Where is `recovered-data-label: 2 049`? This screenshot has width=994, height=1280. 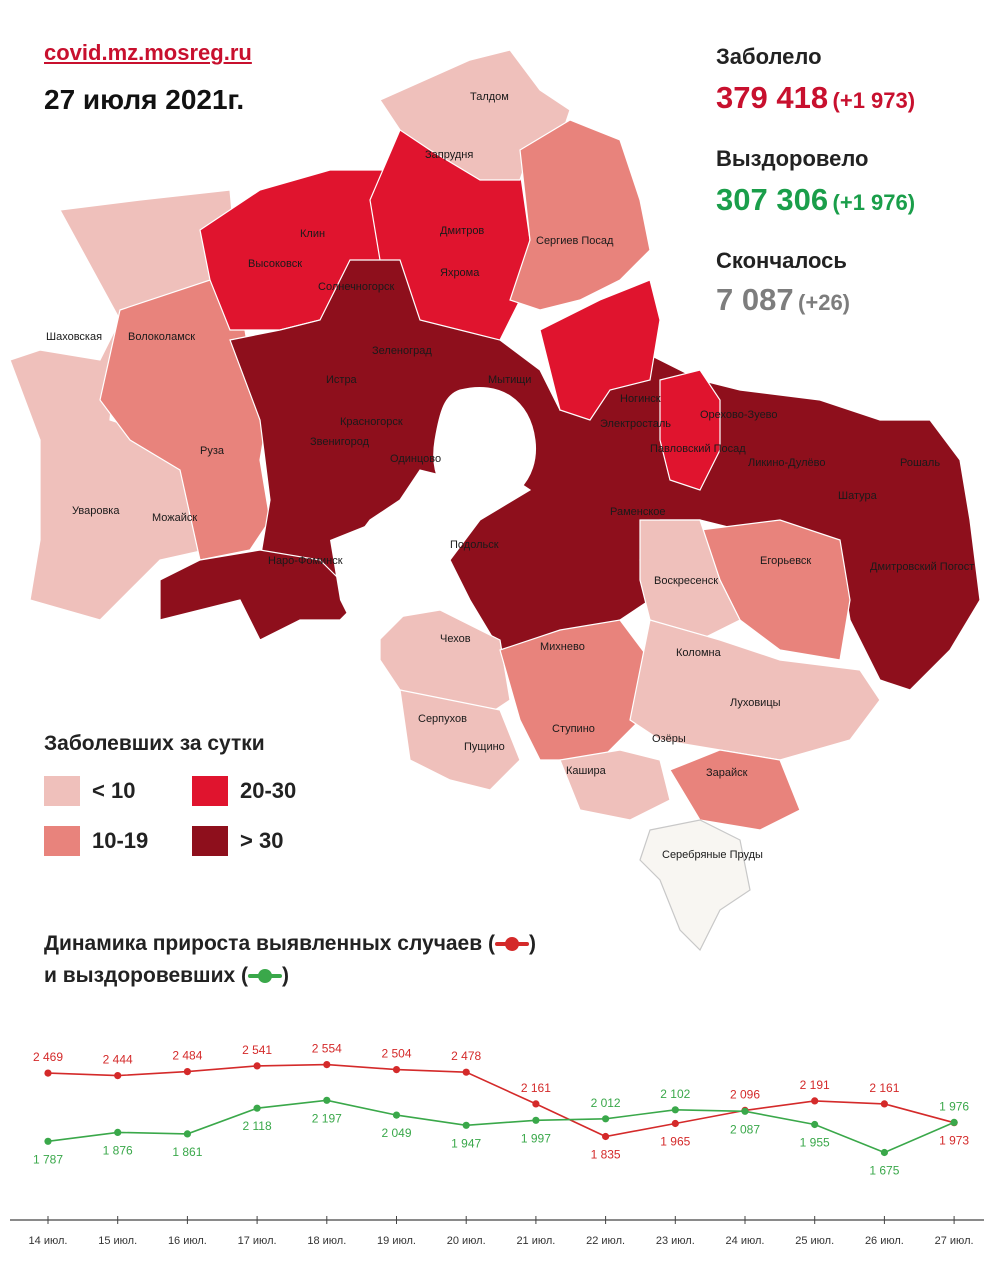 recovered-data-label: 2 049 is located at coordinates (396, 1133).